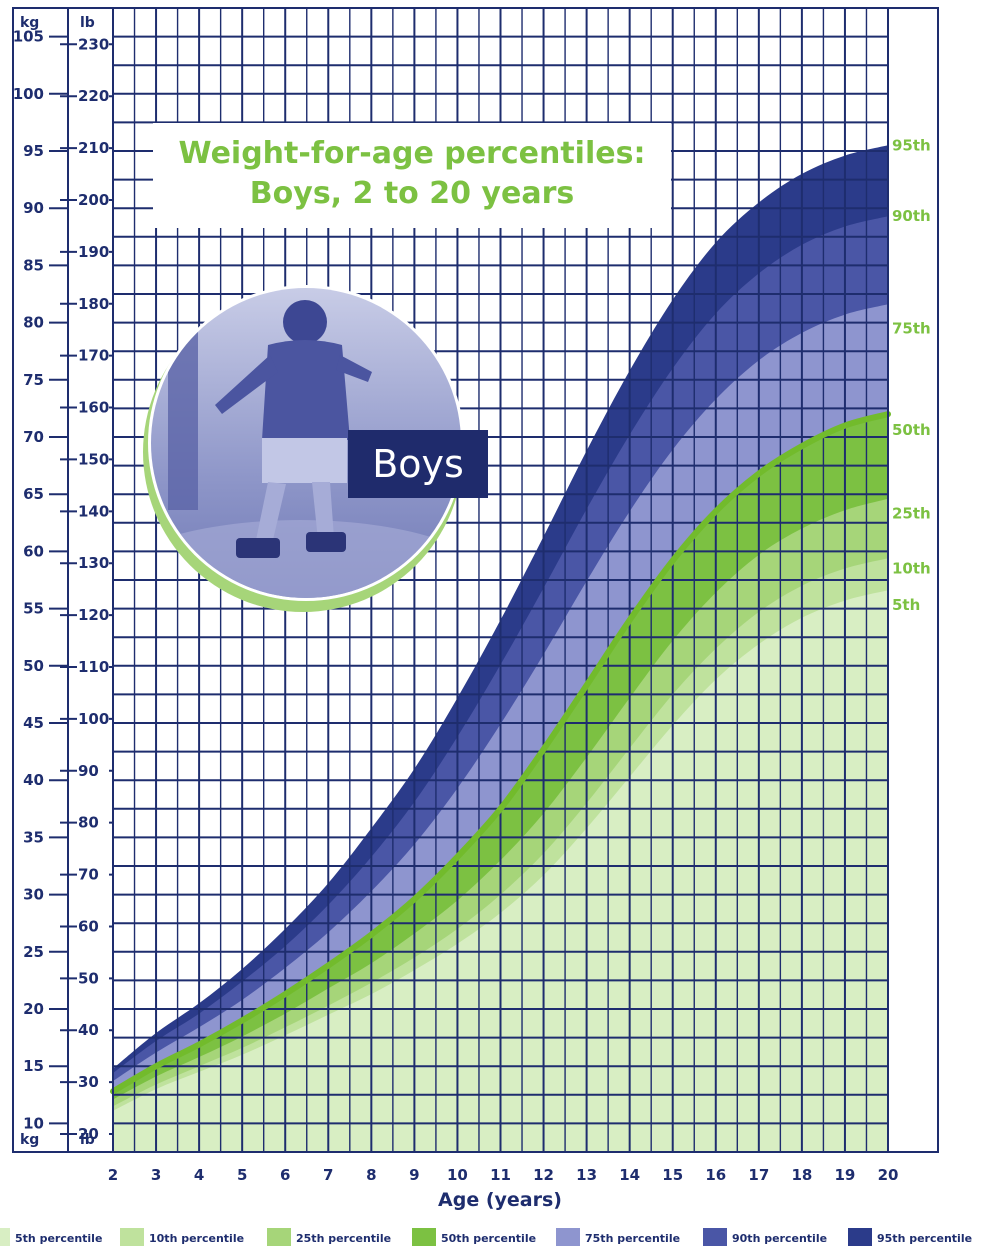 This screenshot has width=986, height=1249. What do you see at coordinates (500, 1175) in the screenshot?
I see `age-tick-label: 11` at bounding box center [500, 1175].